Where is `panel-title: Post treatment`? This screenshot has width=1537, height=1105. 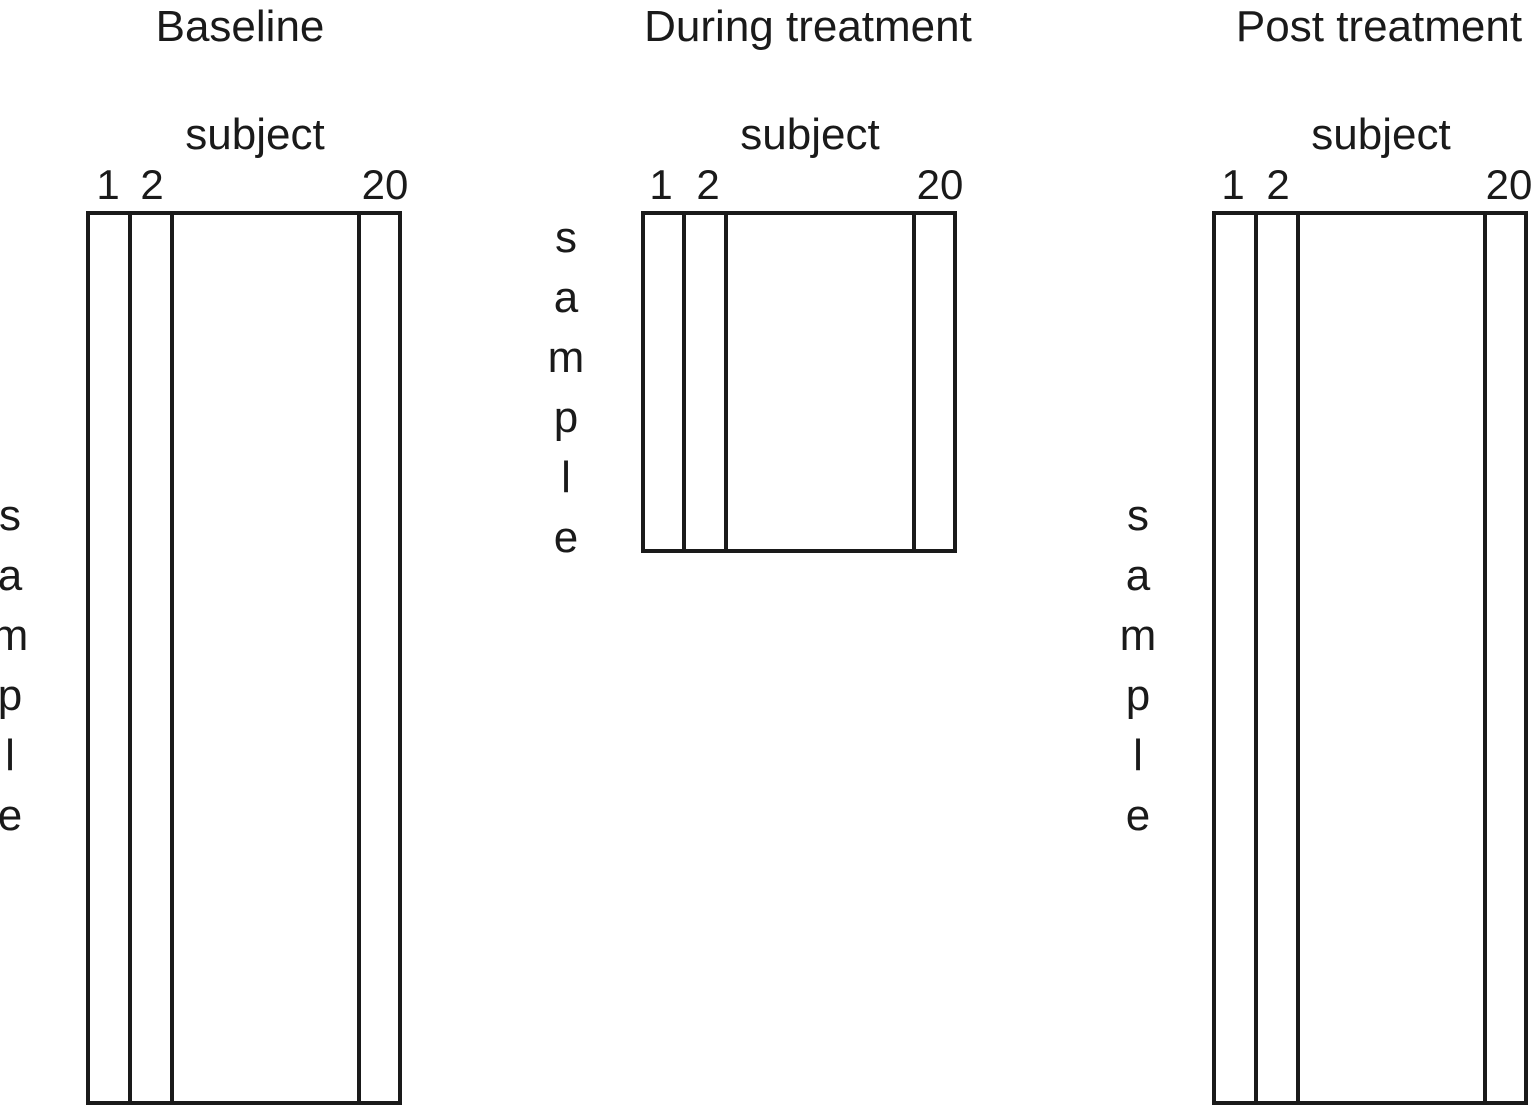 panel-title: Post treatment is located at coordinates (1379, 26).